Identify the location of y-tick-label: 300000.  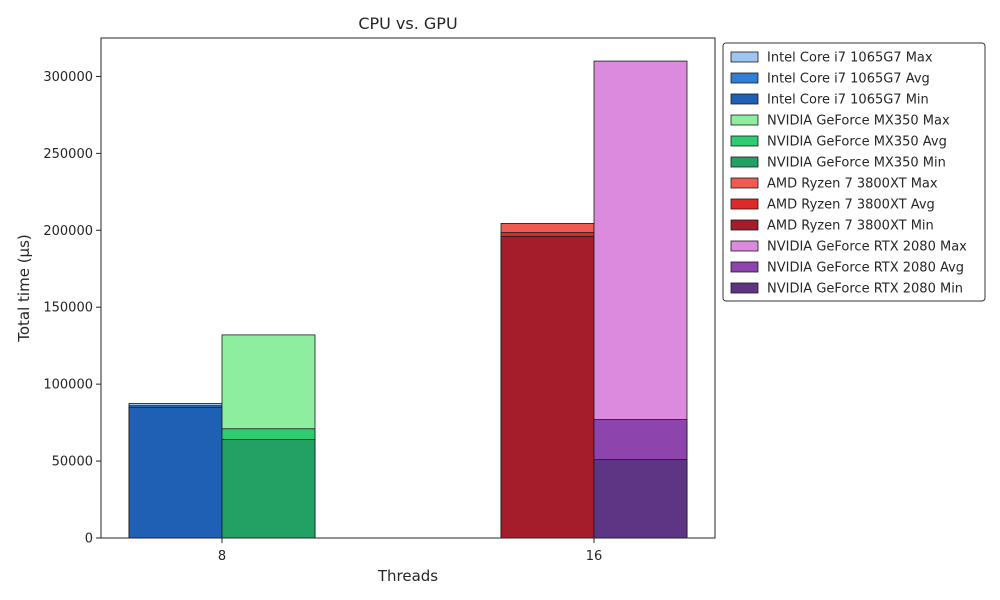
(68, 77).